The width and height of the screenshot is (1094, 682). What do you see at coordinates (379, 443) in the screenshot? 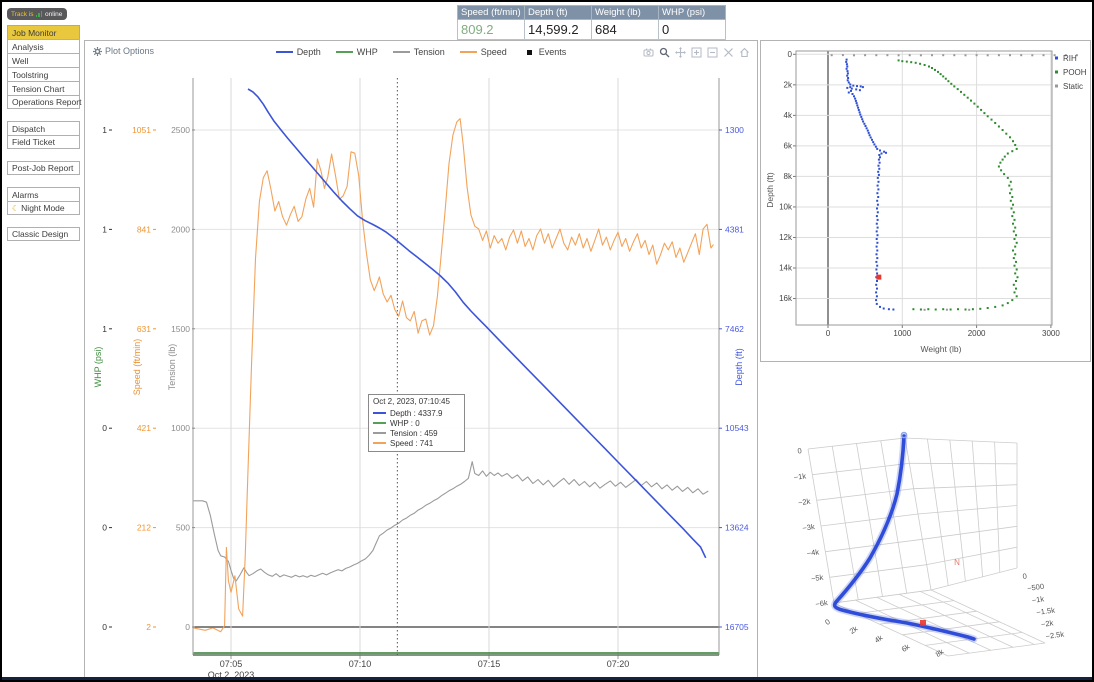
I see `tooltip-swatch` at bounding box center [379, 443].